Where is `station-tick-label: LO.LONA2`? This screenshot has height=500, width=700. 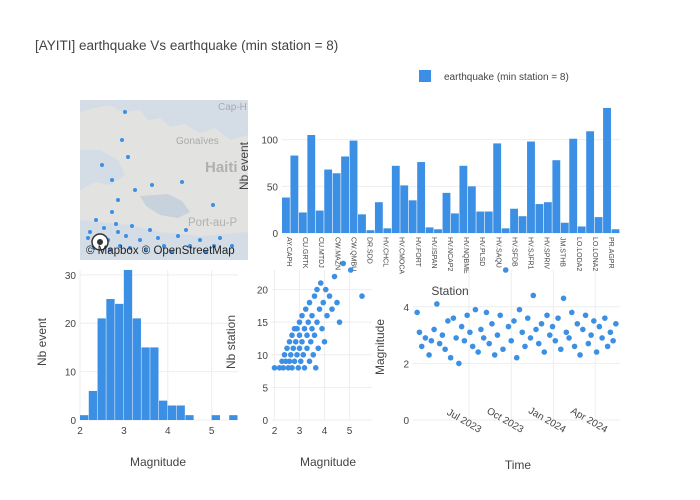
station-tick-label: LO.LONA2 is located at coordinates (594, 254).